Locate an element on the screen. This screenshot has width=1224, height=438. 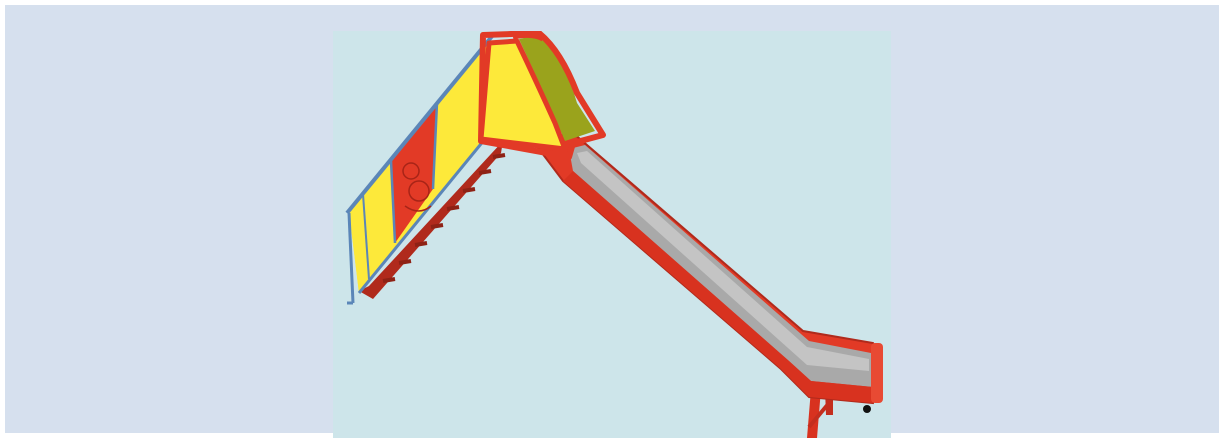
exit-bolt is located at coordinates (867, 409).